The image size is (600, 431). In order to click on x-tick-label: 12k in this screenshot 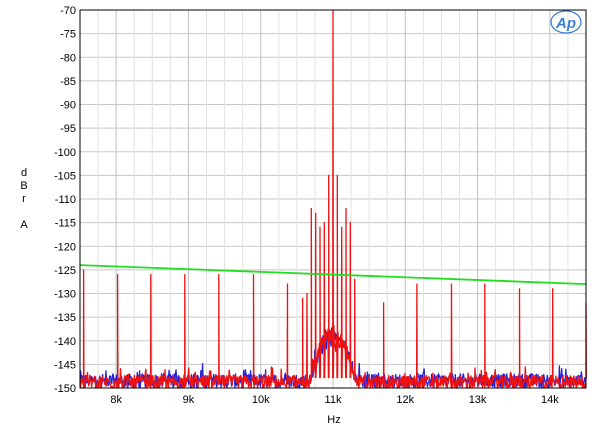, I will do `click(405, 400)`.